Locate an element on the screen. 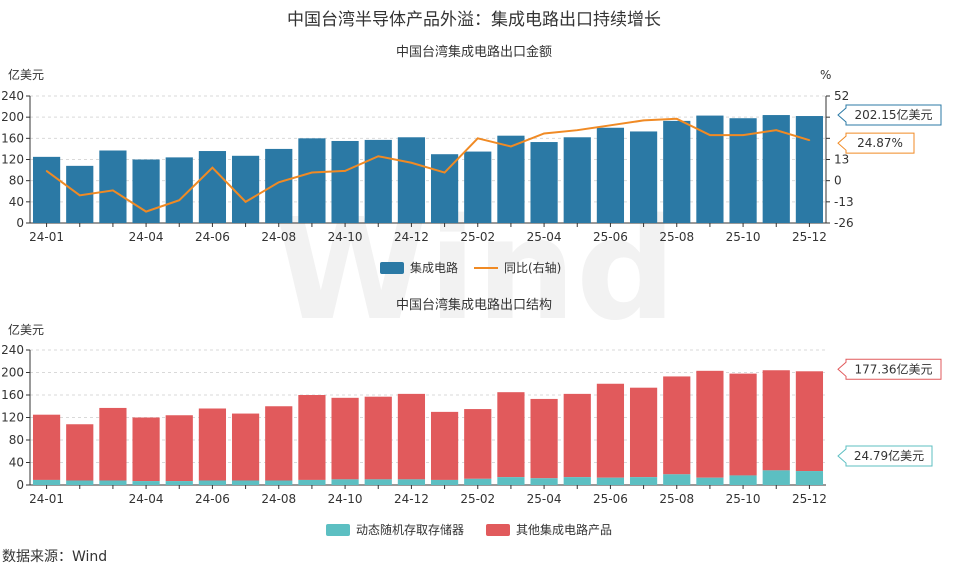 Image resolution: width=955 pixels, height=573 pixels. legend-dram-swatch is located at coordinates (338, 530).